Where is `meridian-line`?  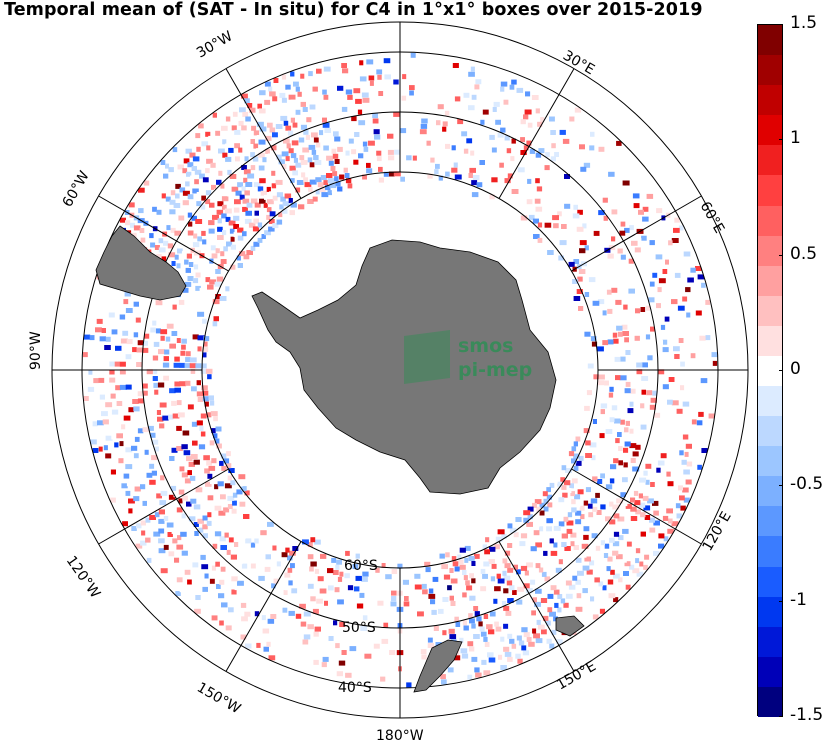 meridian-line is located at coordinates (636, 506).